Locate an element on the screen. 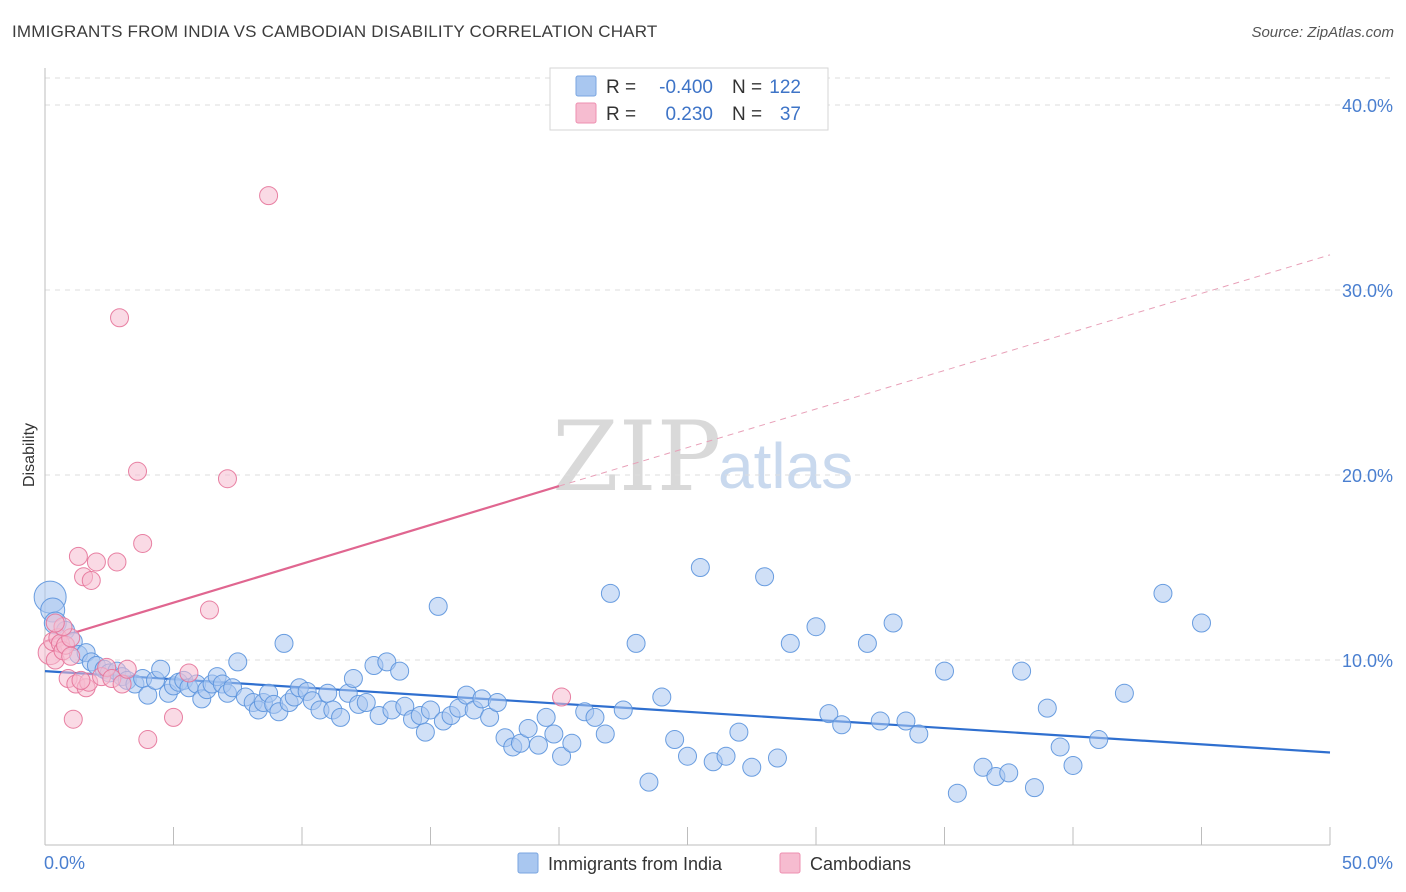  legend: R = -0.400 N = 122 R = 0.230 N = 37 is located at coordinates (689, 99).